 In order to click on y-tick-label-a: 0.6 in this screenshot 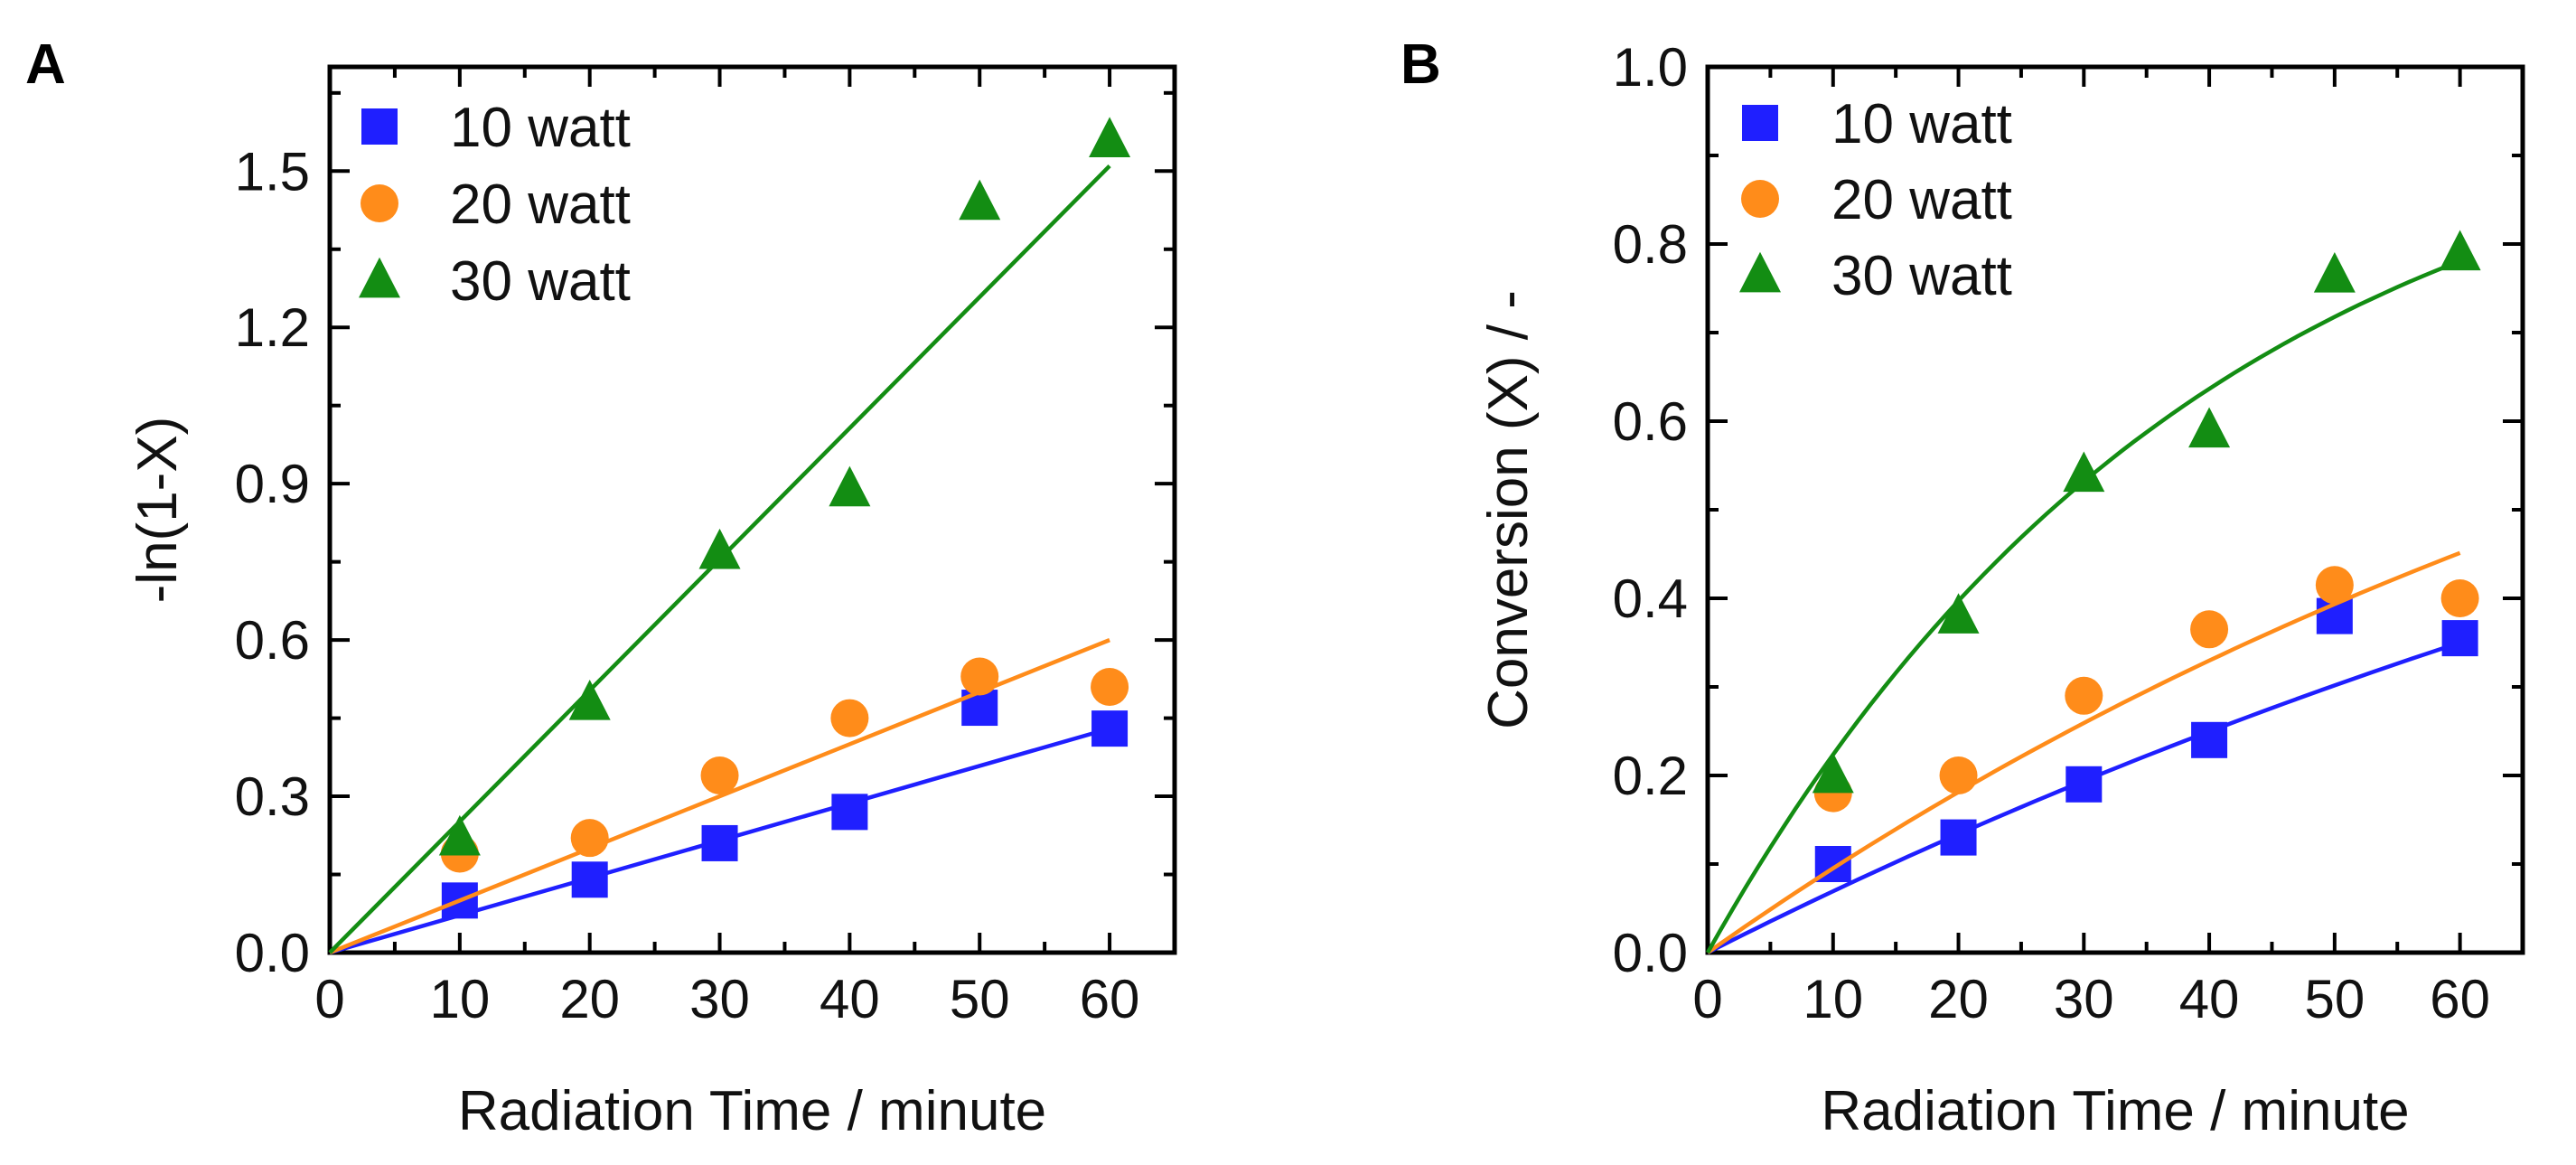, I will do `click(272, 641)`.